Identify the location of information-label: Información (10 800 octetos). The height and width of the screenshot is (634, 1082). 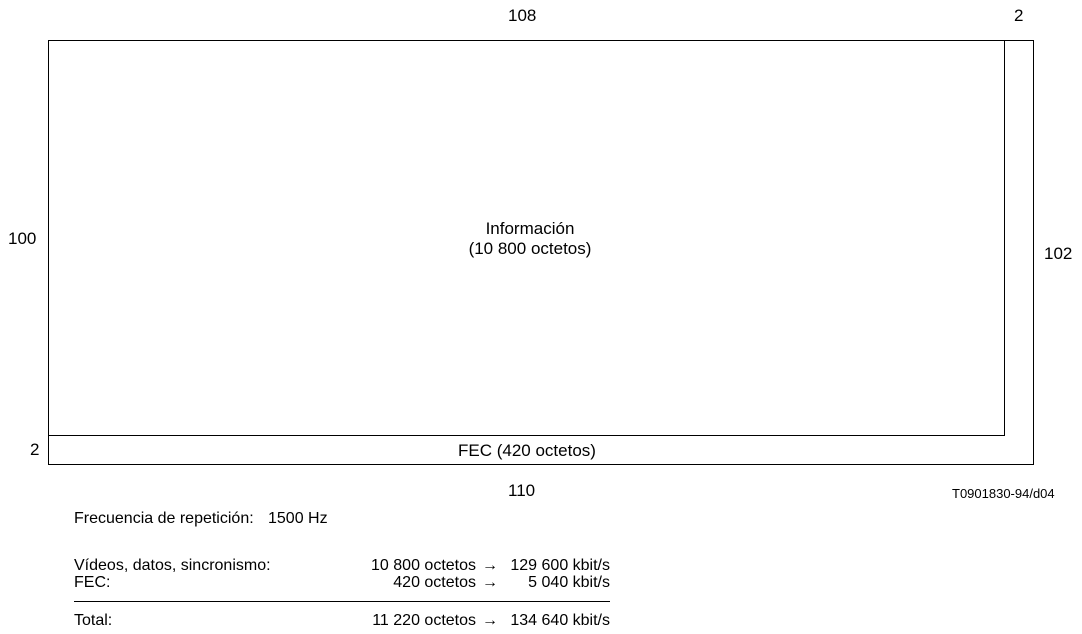
(530, 239).